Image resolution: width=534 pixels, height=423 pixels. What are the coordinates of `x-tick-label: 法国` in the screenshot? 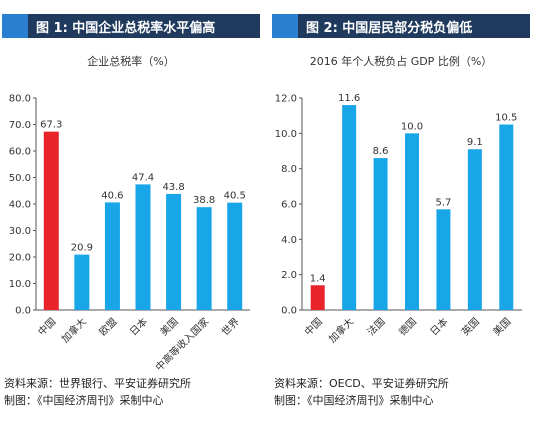 It's located at (375, 326).